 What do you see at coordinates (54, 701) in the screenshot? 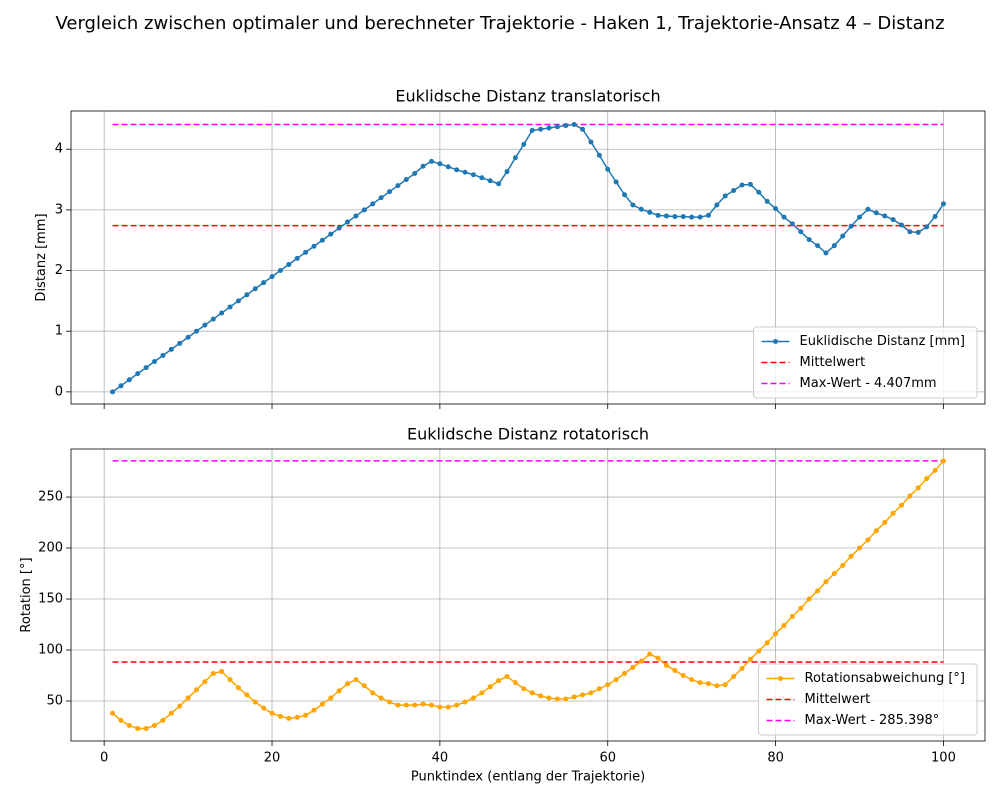
I see `y-tick-label: 50` at bounding box center [54, 701].